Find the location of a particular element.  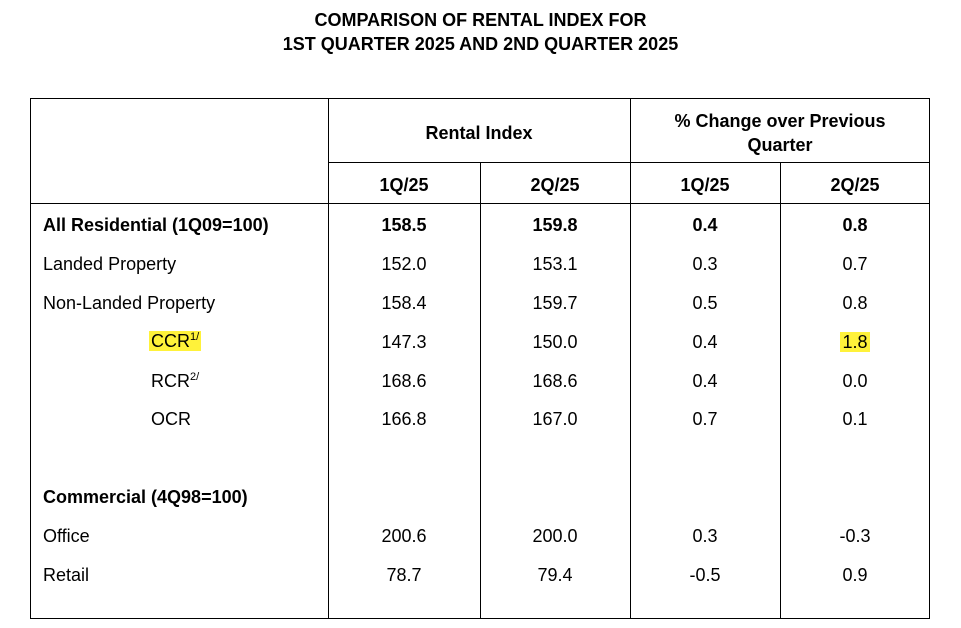

row-label: Retail is located at coordinates (66, 575).